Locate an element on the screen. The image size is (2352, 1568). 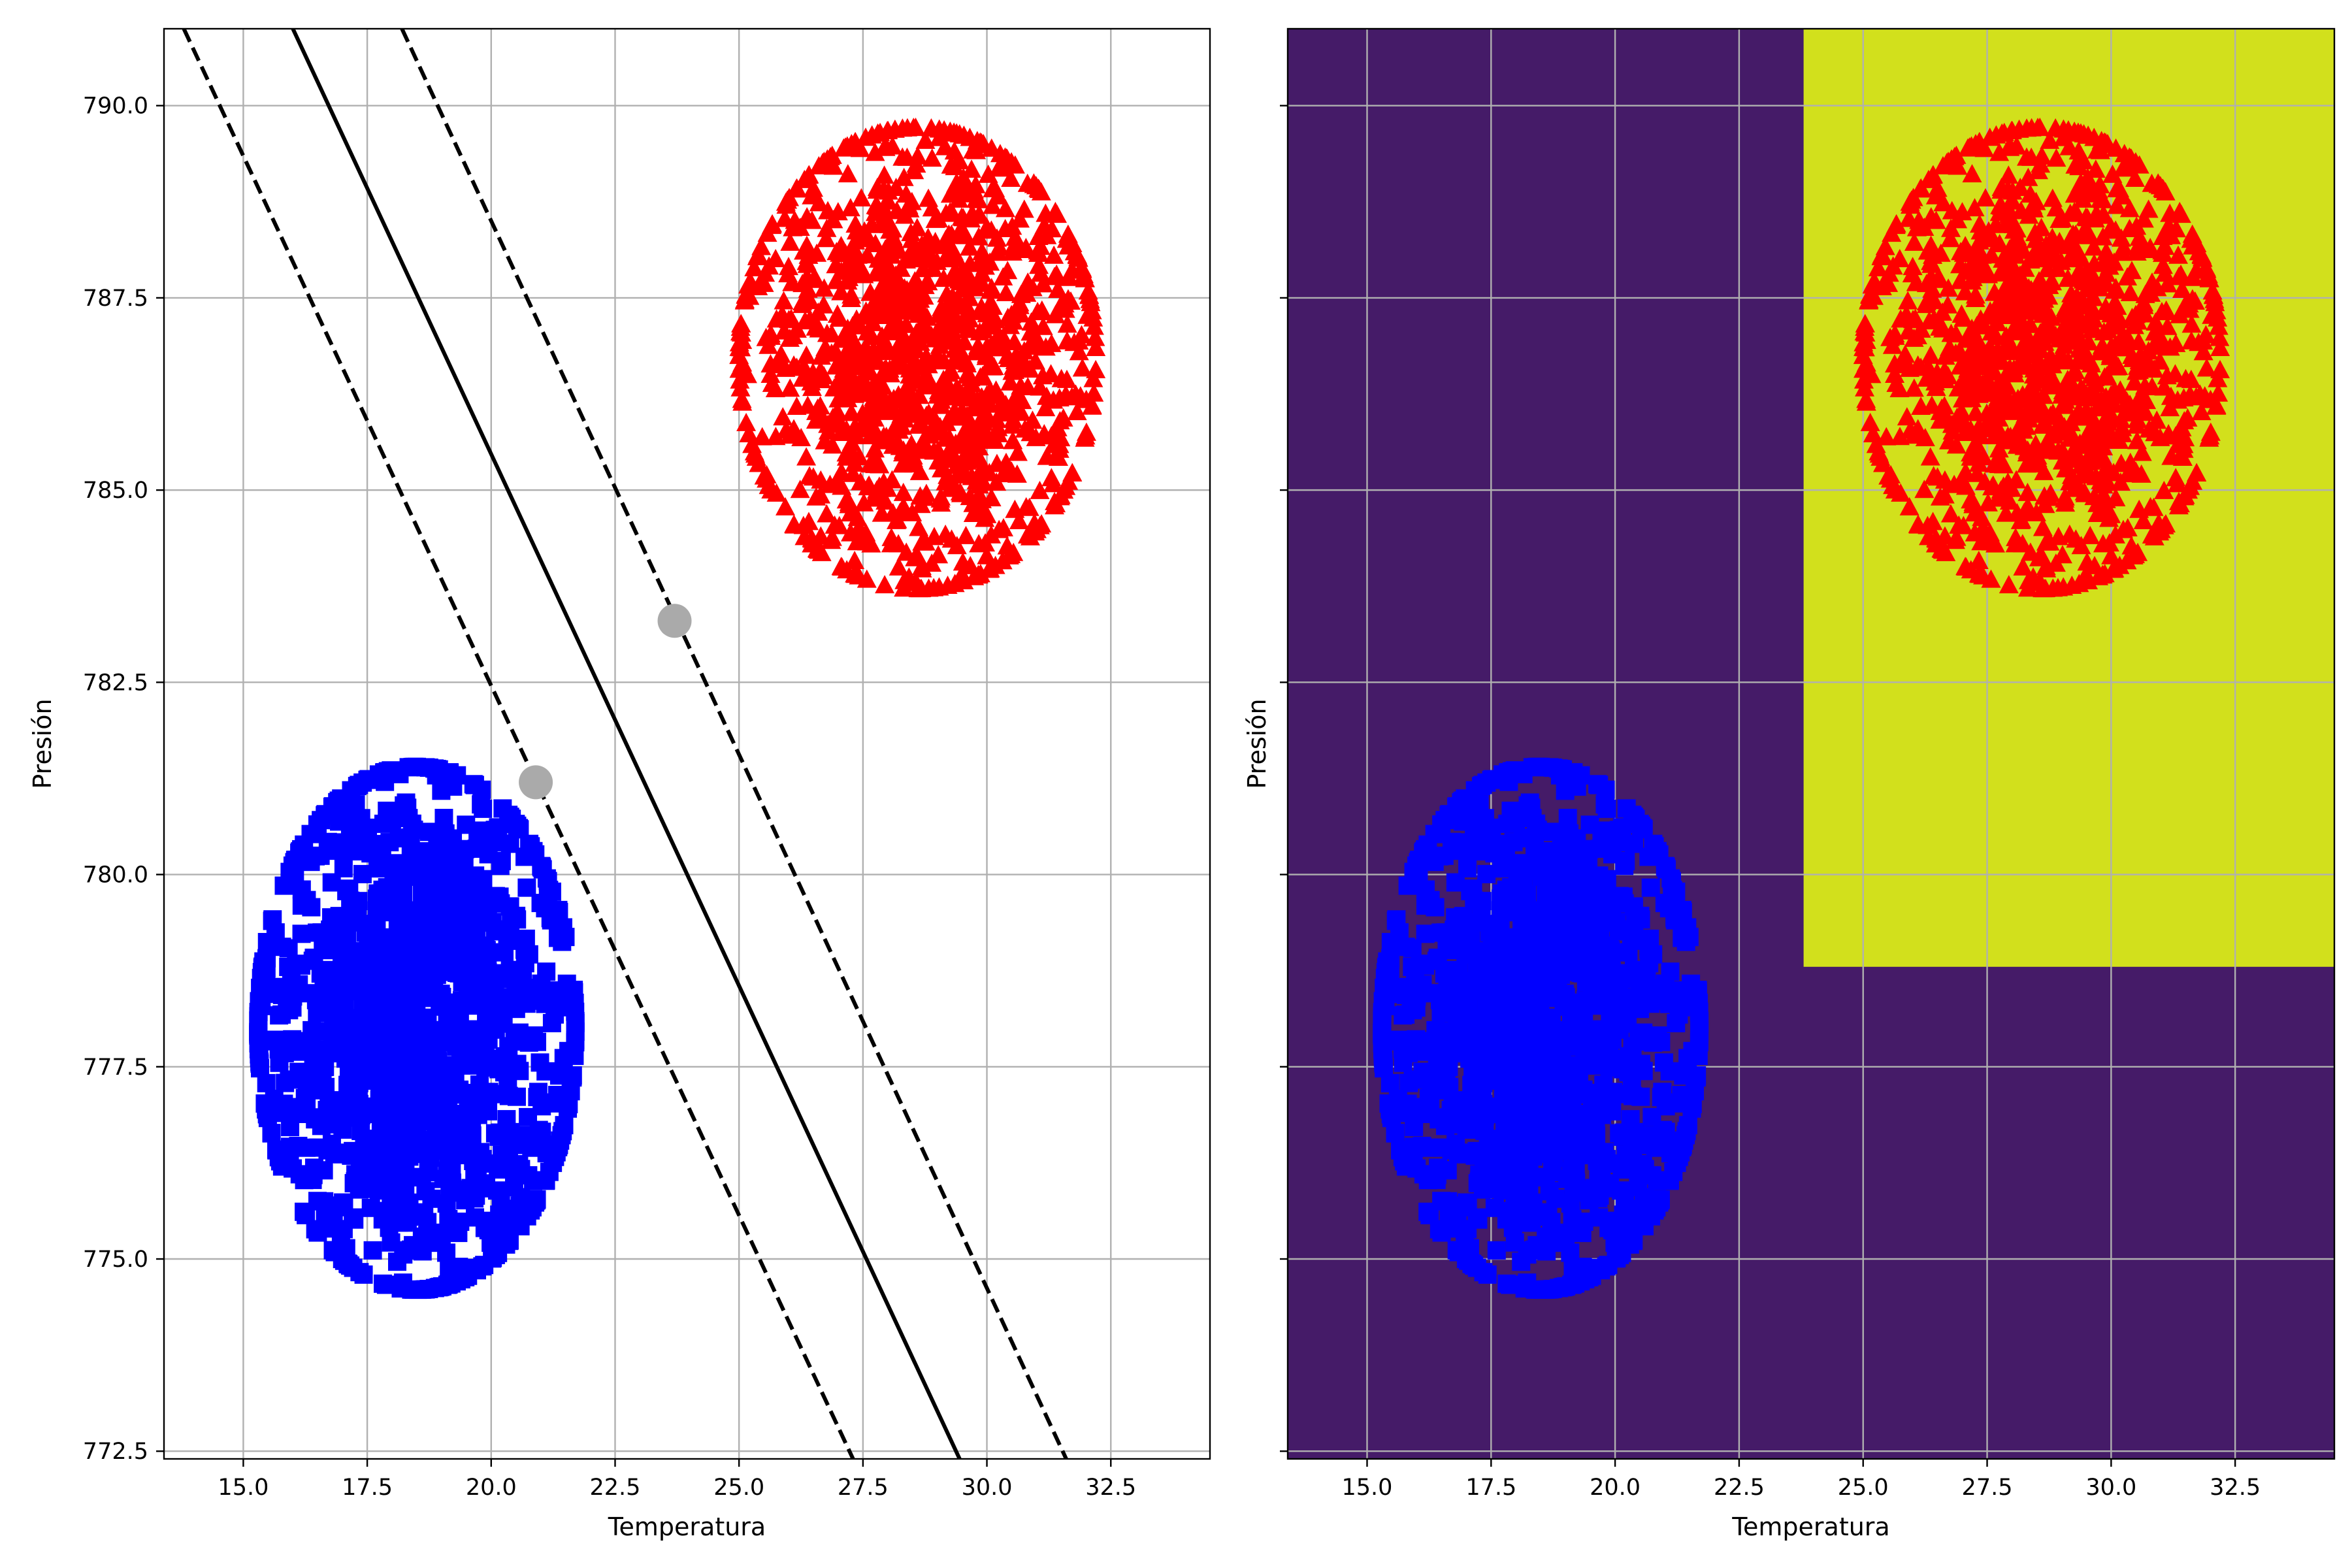
y-tick-label: 775.0 is located at coordinates (115, 1260).